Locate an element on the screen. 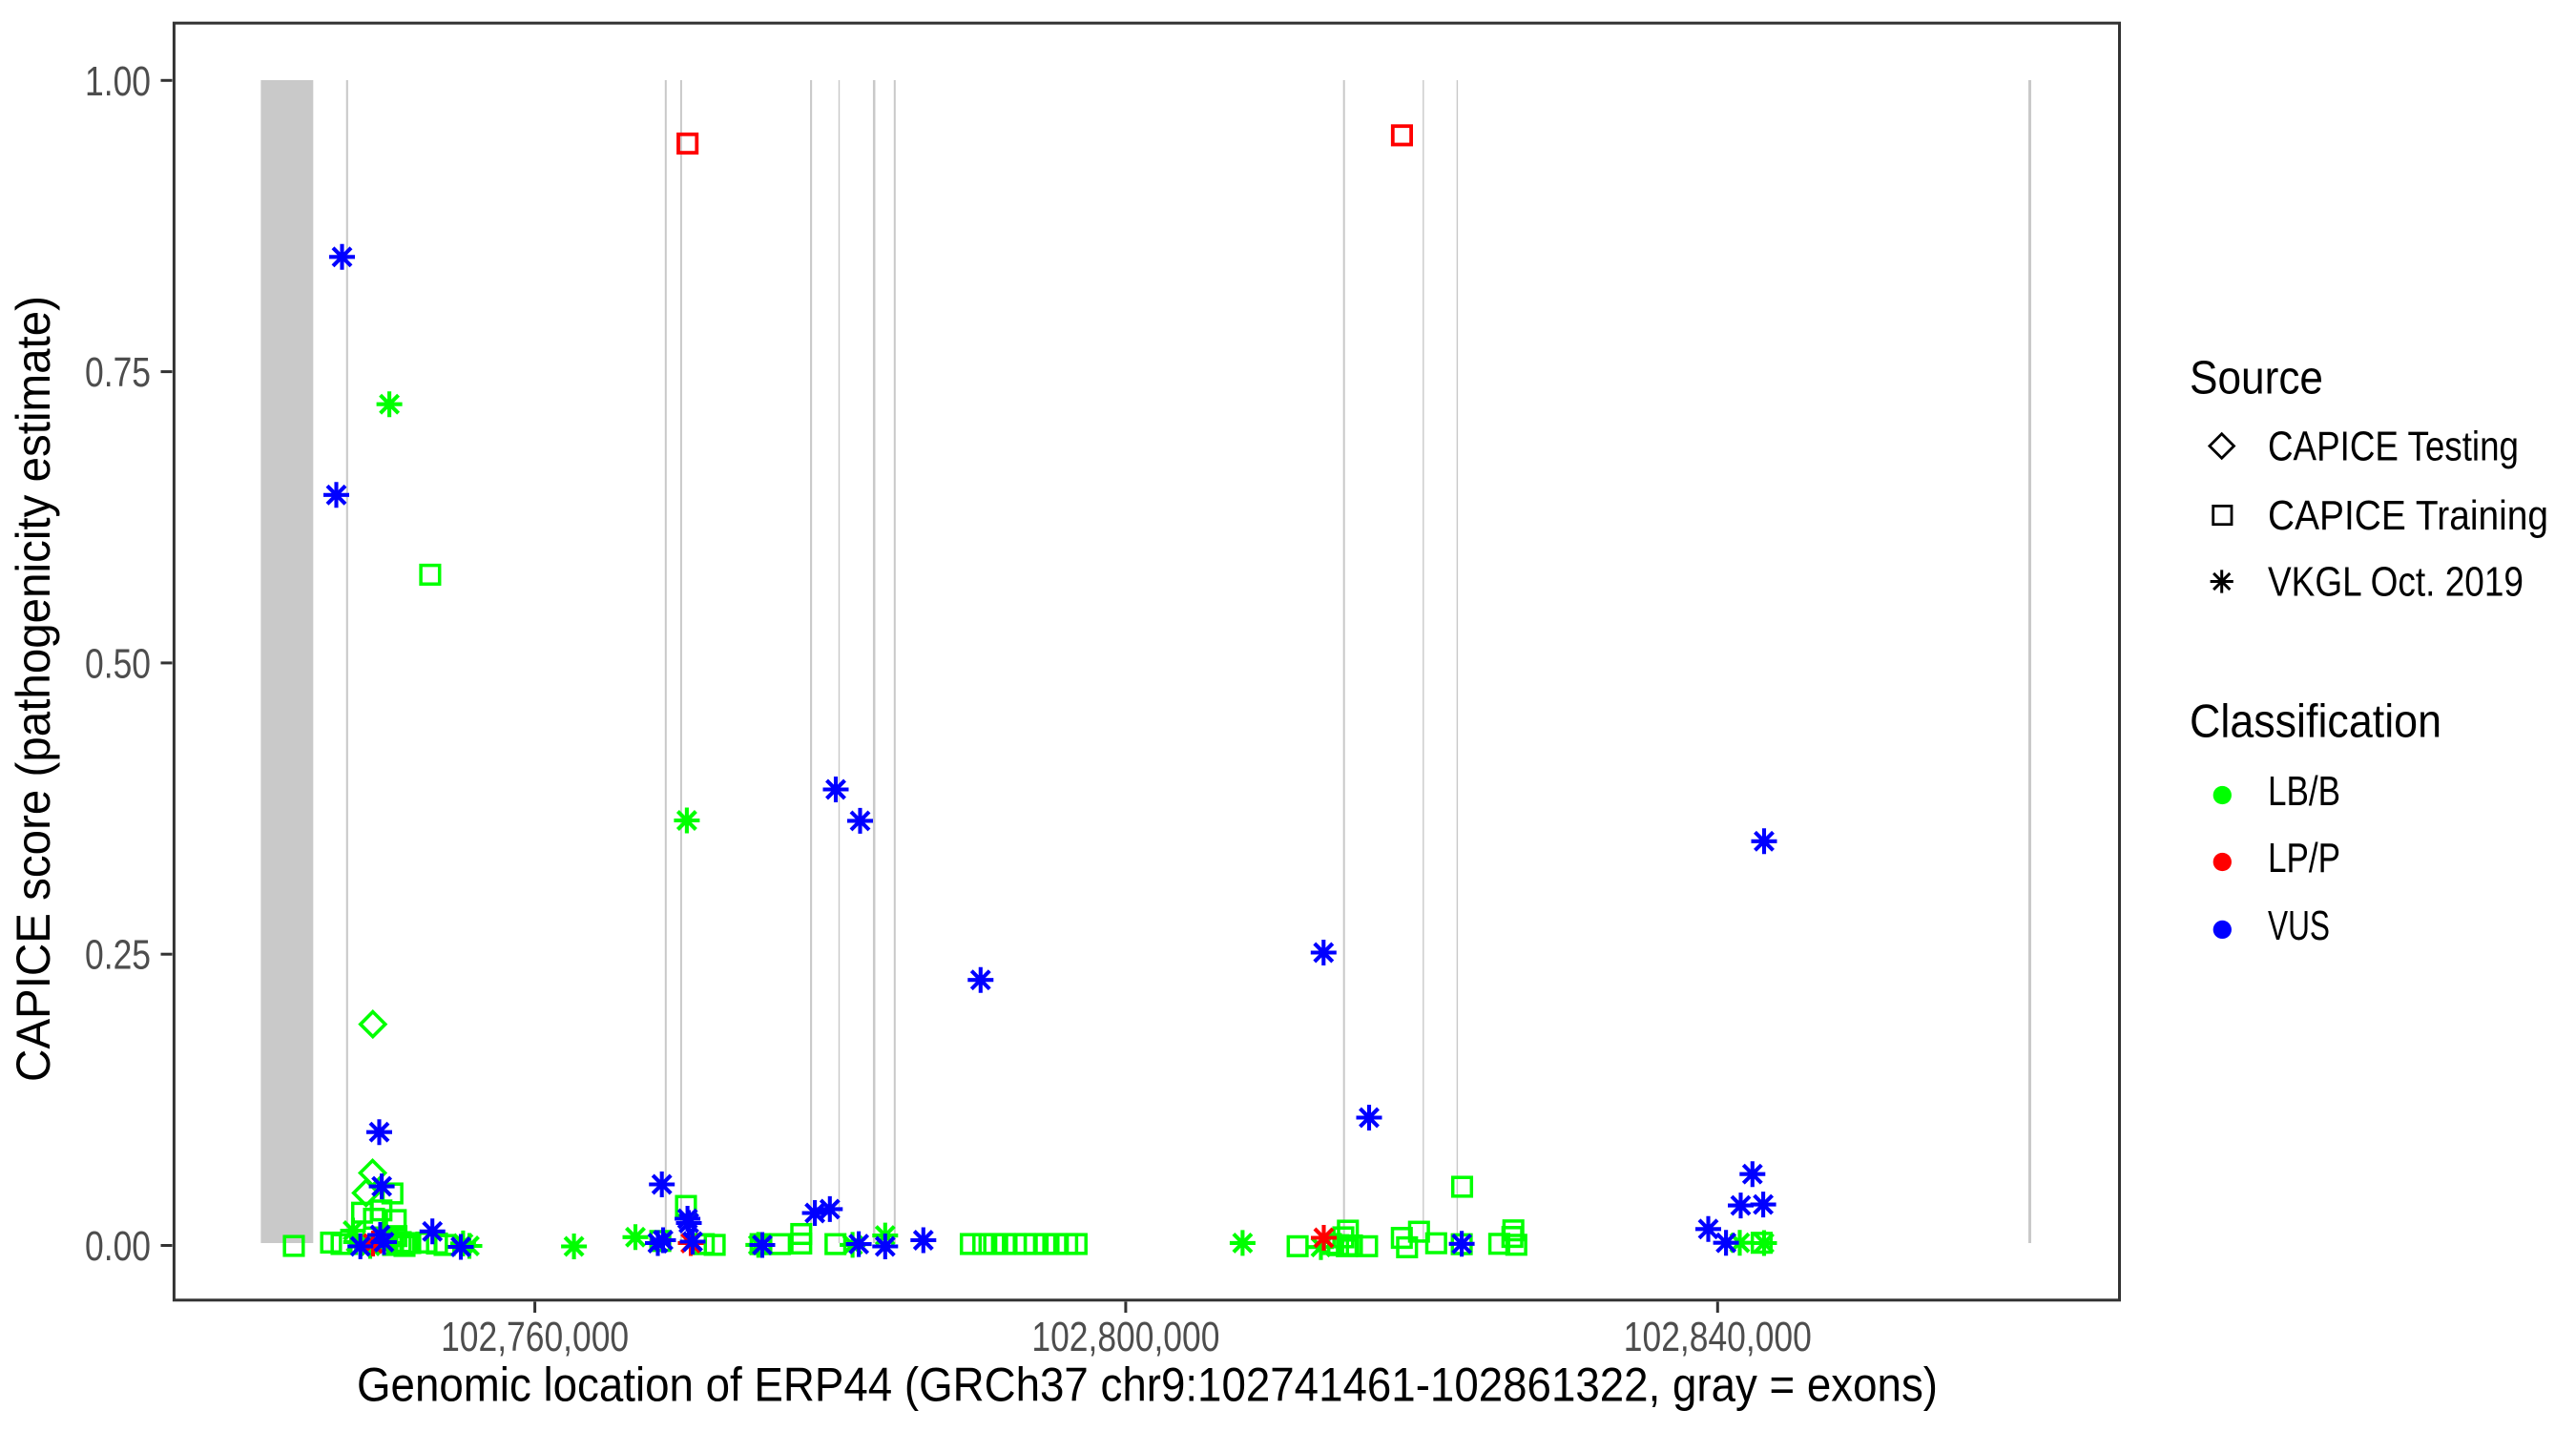 The image size is (2576, 1431). svg-text: LP/P is located at coordinates (2304, 858).